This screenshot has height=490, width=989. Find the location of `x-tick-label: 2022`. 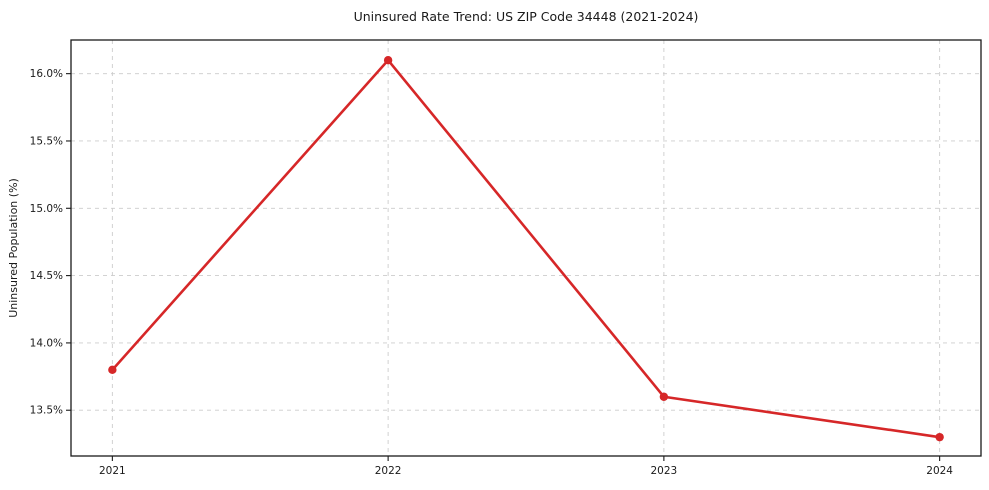

x-tick-label: 2022 is located at coordinates (388, 471).